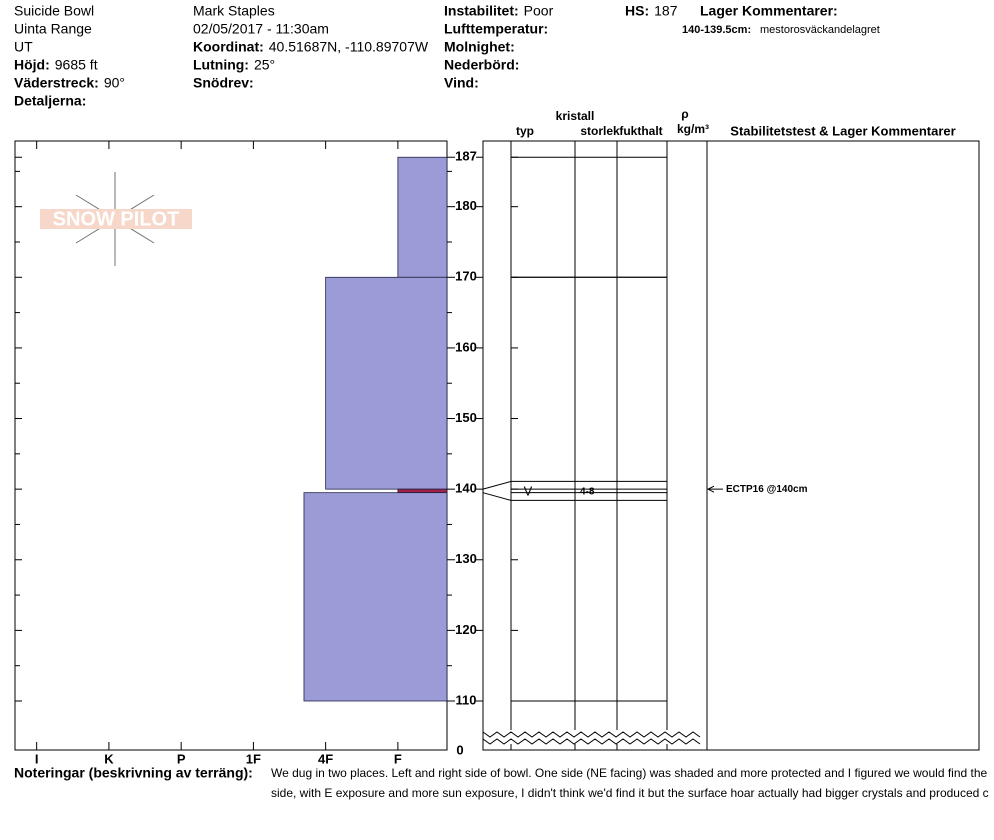  What do you see at coordinates (466, 156) in the screenshot?
I see `y-tick-label: 187` at bounding box center [466, 156].